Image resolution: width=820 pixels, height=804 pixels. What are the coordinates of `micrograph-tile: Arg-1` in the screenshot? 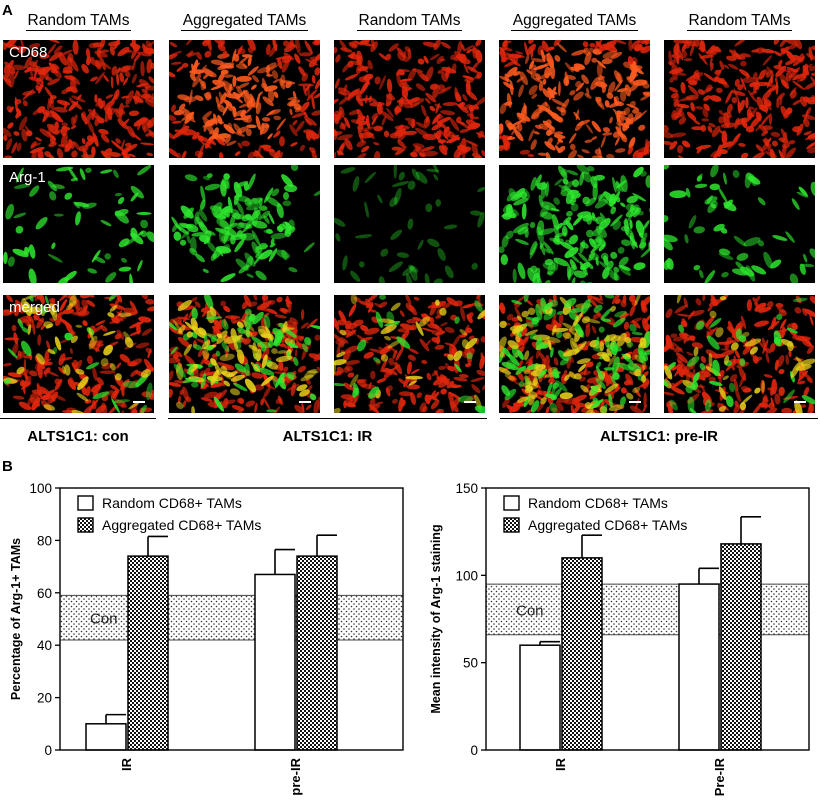 It's located at (78, 224).